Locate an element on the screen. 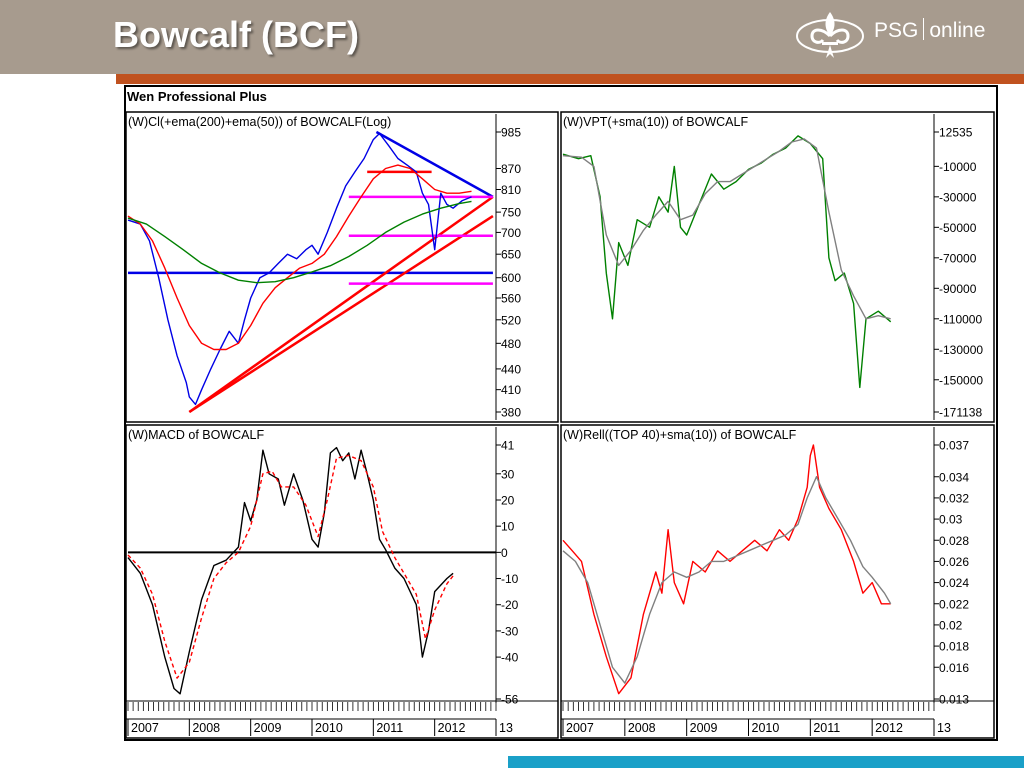 Image resolution: width=1024 pixels, height=768 pixels. brand-wordmark: PSG online is located at coordinates (929, 30).